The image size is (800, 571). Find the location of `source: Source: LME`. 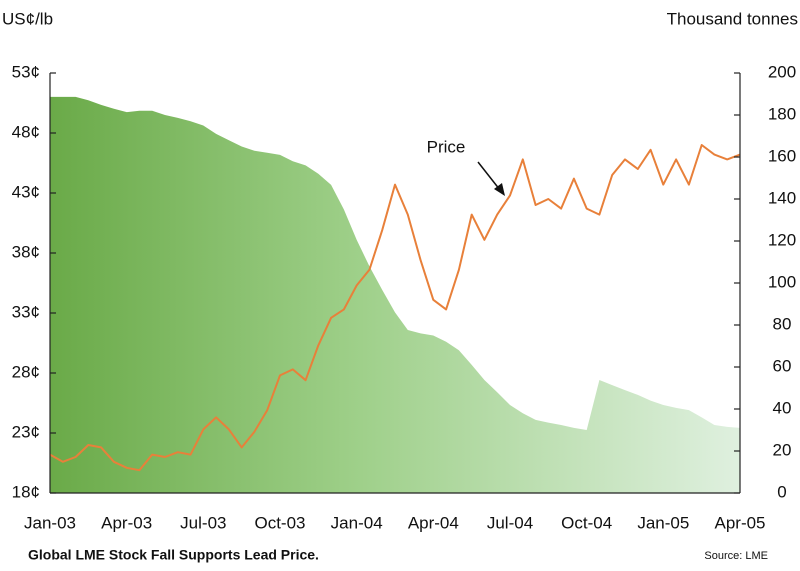

source: Source: LME is located at coordinates (736, 556).